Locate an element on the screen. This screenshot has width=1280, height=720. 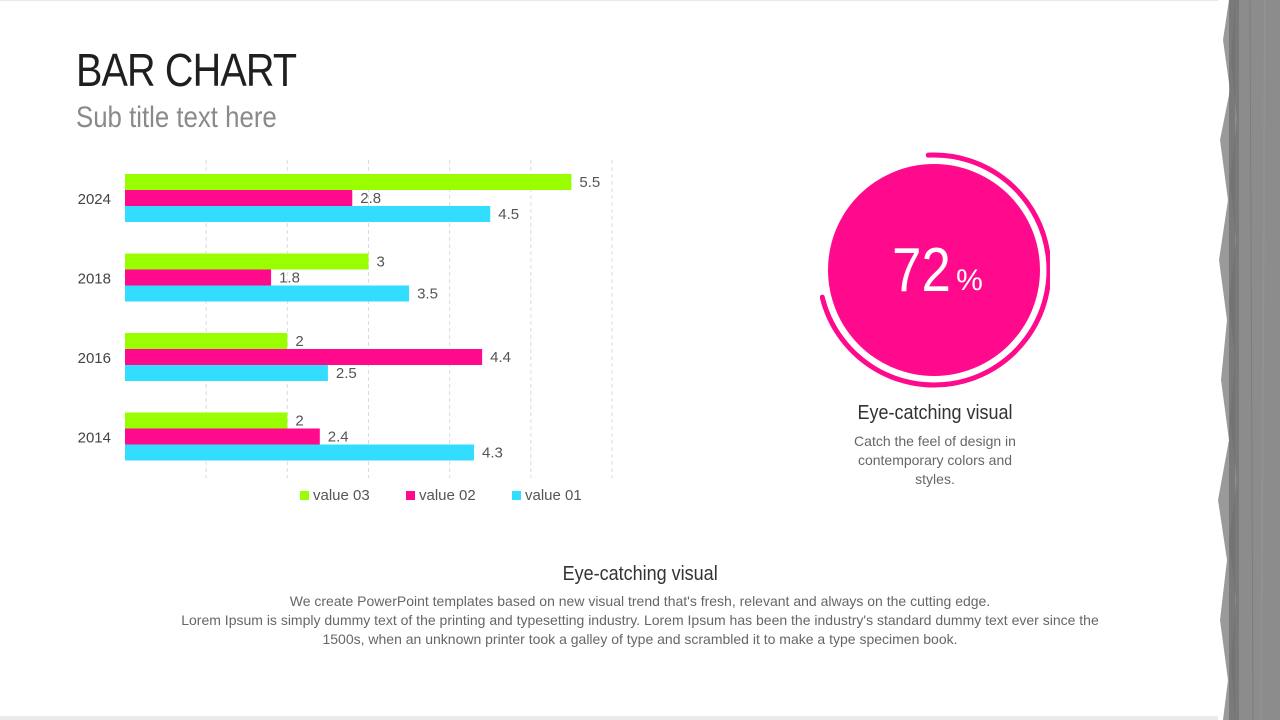
legend-label: value 03 is located at coordinates (341, 495).